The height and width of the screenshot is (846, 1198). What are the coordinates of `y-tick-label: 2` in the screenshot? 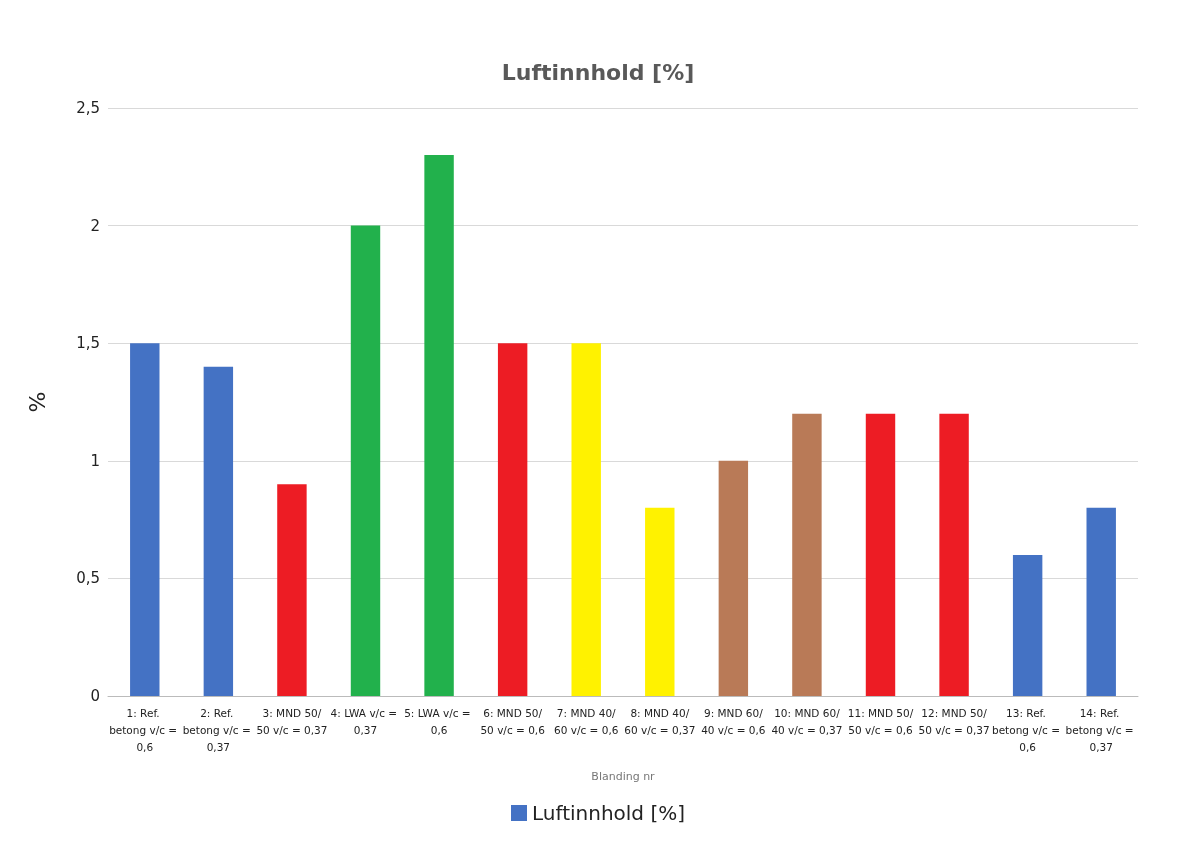 It's located at (95, 225).